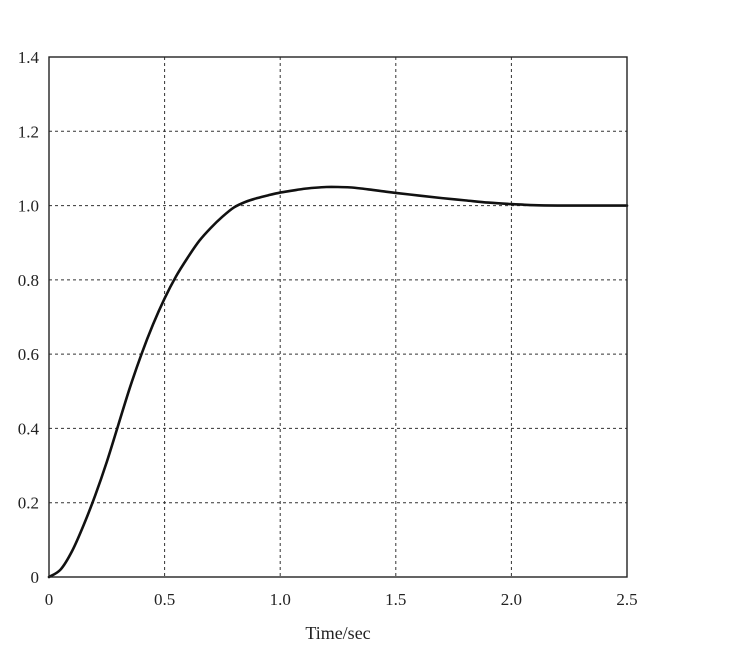 This screenshot has width=740, height=670. What do you see at coordinates (280, 599) in the screenshot?
I see `x-tick-label: 1.0` at bounding box center [280, 599].